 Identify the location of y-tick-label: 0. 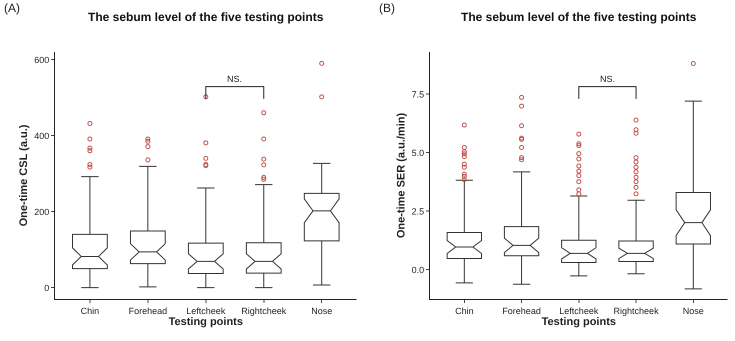
(47, 287).